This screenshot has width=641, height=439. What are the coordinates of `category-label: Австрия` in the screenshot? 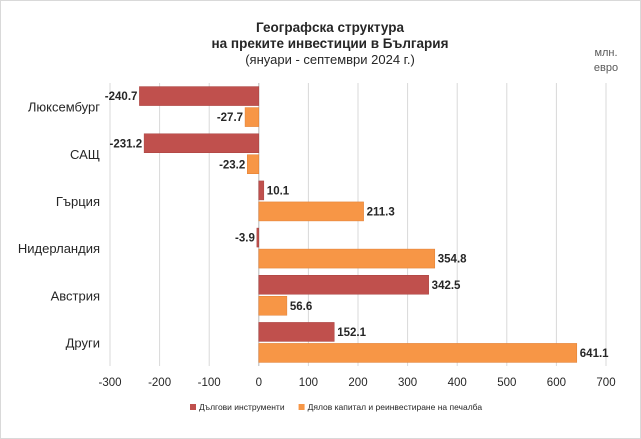 It's located at (75, 295).